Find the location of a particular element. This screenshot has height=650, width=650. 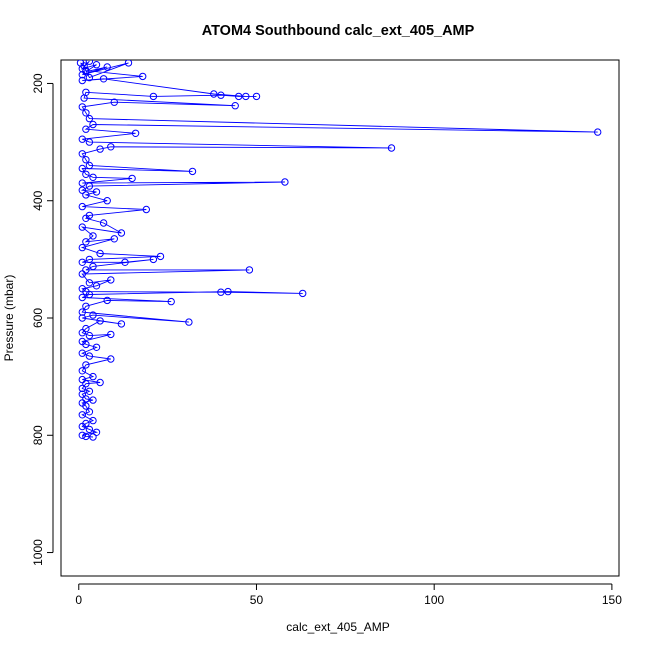

x-tick-label-150: 150 is located at coordinates (612, 600).